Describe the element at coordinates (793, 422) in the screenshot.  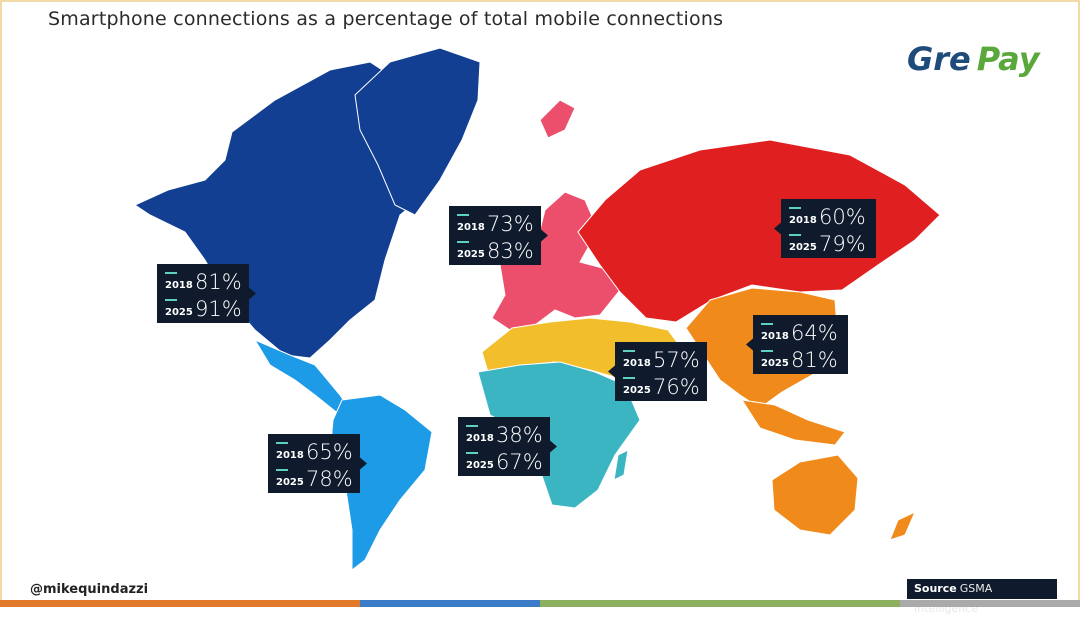
I see `region-southeast-asia` at that location.